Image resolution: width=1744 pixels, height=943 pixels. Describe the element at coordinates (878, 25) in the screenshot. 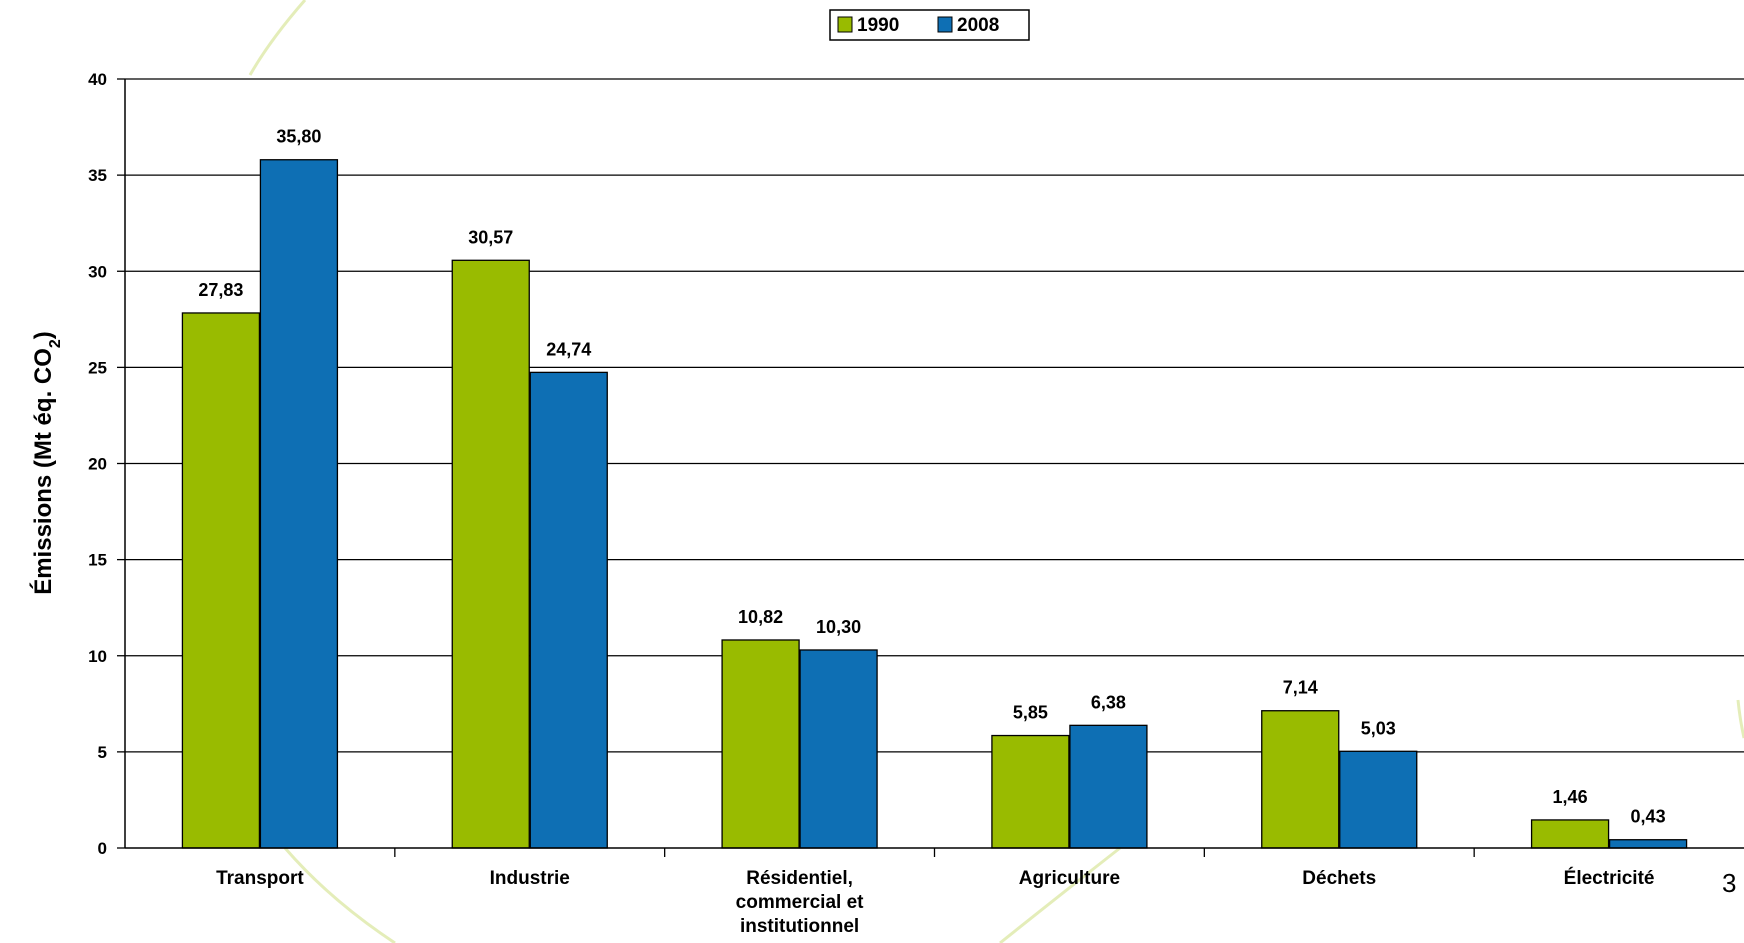

I see `legend-label-1990: 1990` at that location.